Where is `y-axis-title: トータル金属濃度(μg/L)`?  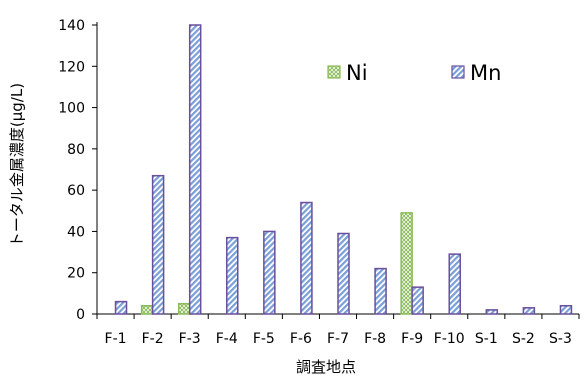
y-axis-title: トータル金属濃度(μg/L) is located at coordinates (17, 165).